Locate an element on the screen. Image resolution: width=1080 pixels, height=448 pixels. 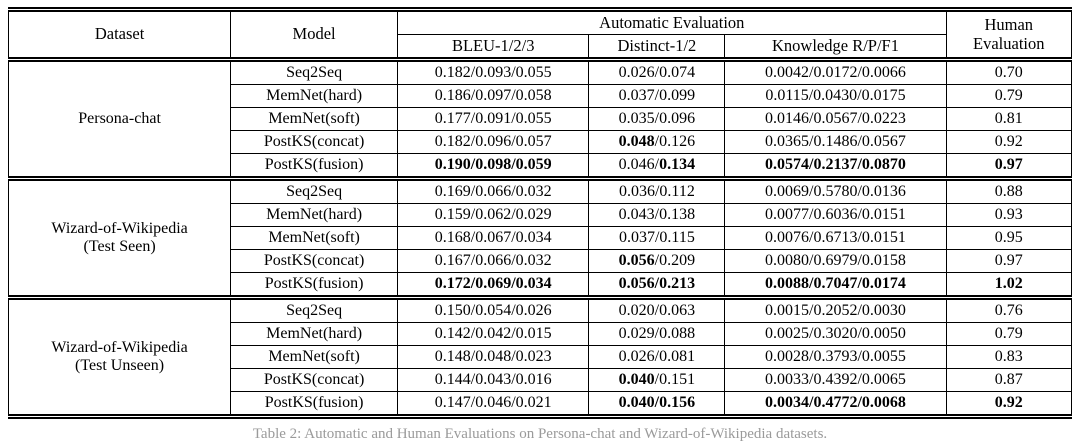
header-row-2: BLEU-1/2/3 Distinct-1/2 Knowledge R/P/F1 is located at coordinates (540, 48).